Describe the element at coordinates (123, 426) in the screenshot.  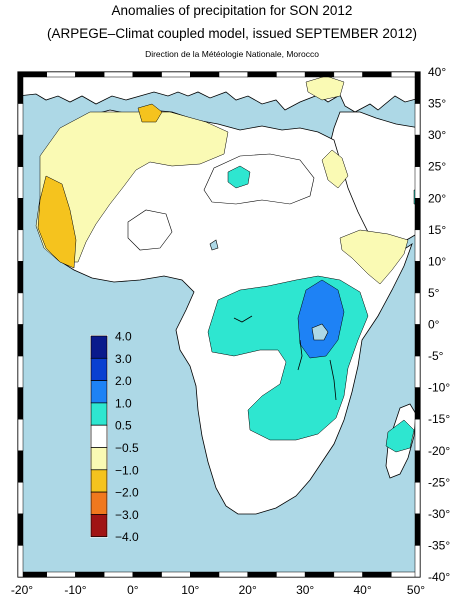
I see `legend-label: 0.5` at that location.